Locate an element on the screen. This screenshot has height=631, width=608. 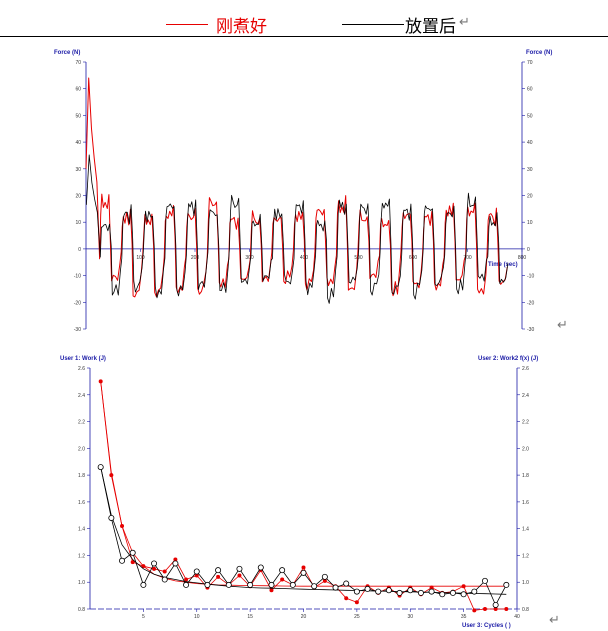
work-left-axis-title: User 1: Work (J) is located at coordinates (83, 359).